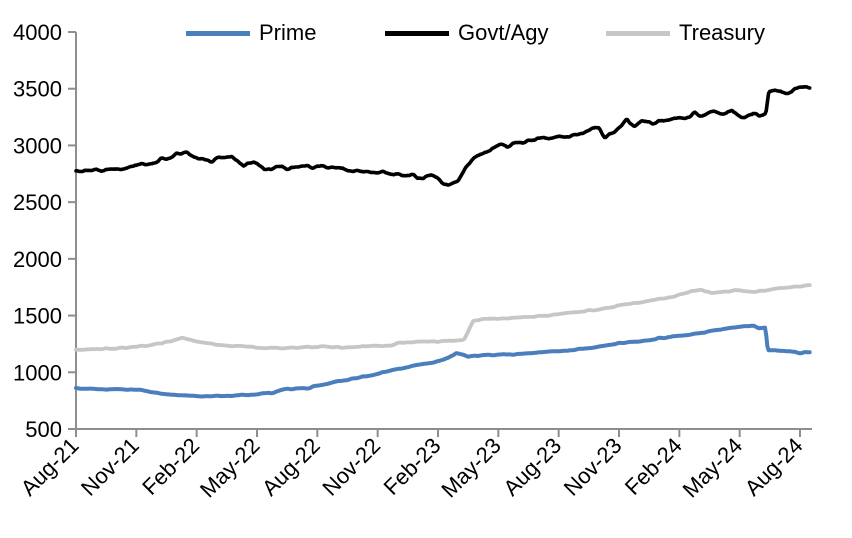  Describe the element at coordinates (638, 33) in the screenshot. I see `treasury-line-swatch` at that location.